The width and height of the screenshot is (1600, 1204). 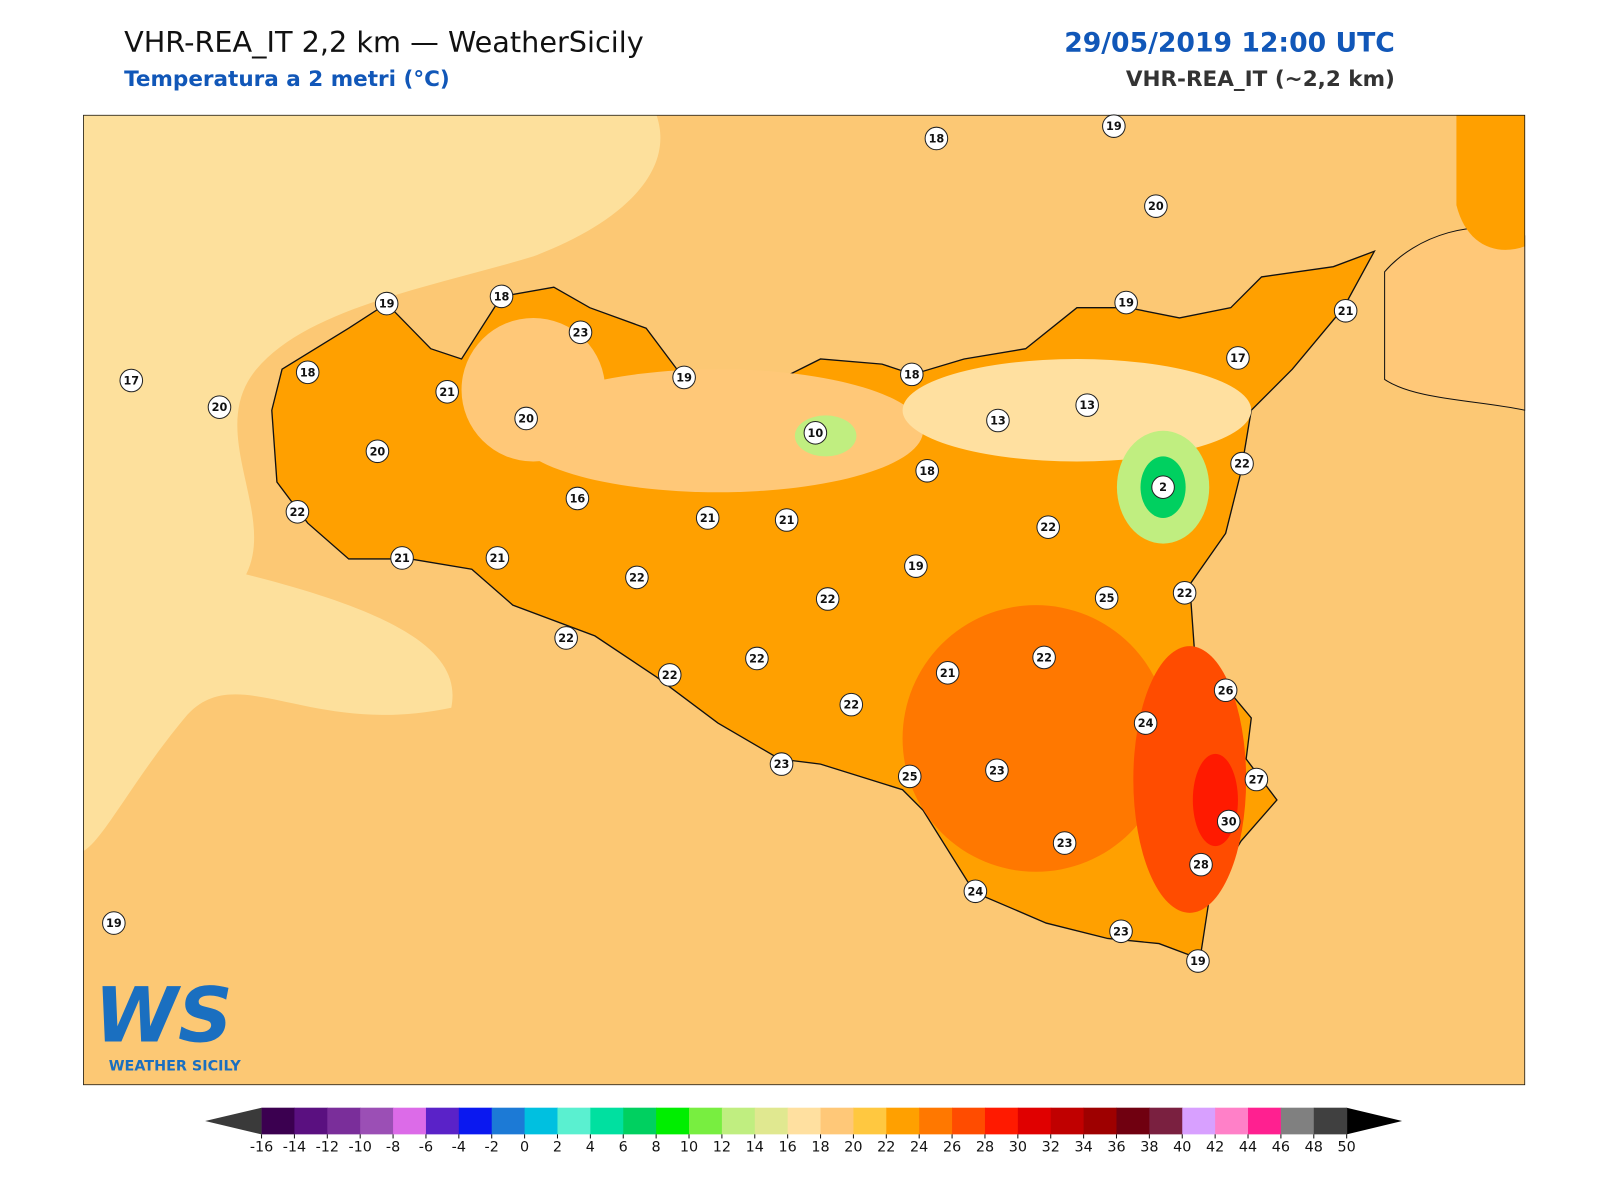 I want to click on station-value: 16, so click(x=578, y=498).